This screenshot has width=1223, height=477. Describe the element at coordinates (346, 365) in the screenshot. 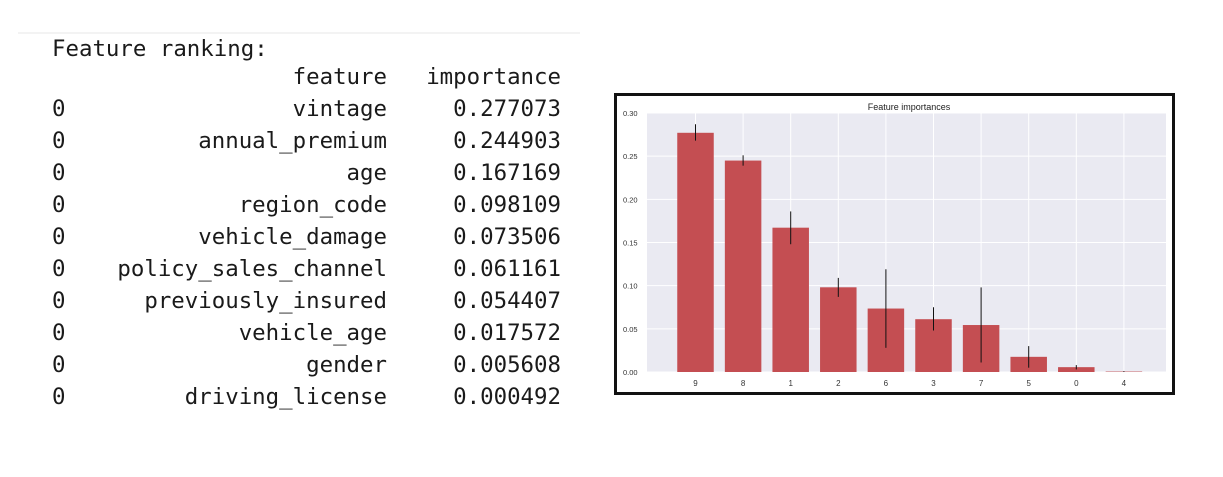

I see `row-feature: gender` at that location.